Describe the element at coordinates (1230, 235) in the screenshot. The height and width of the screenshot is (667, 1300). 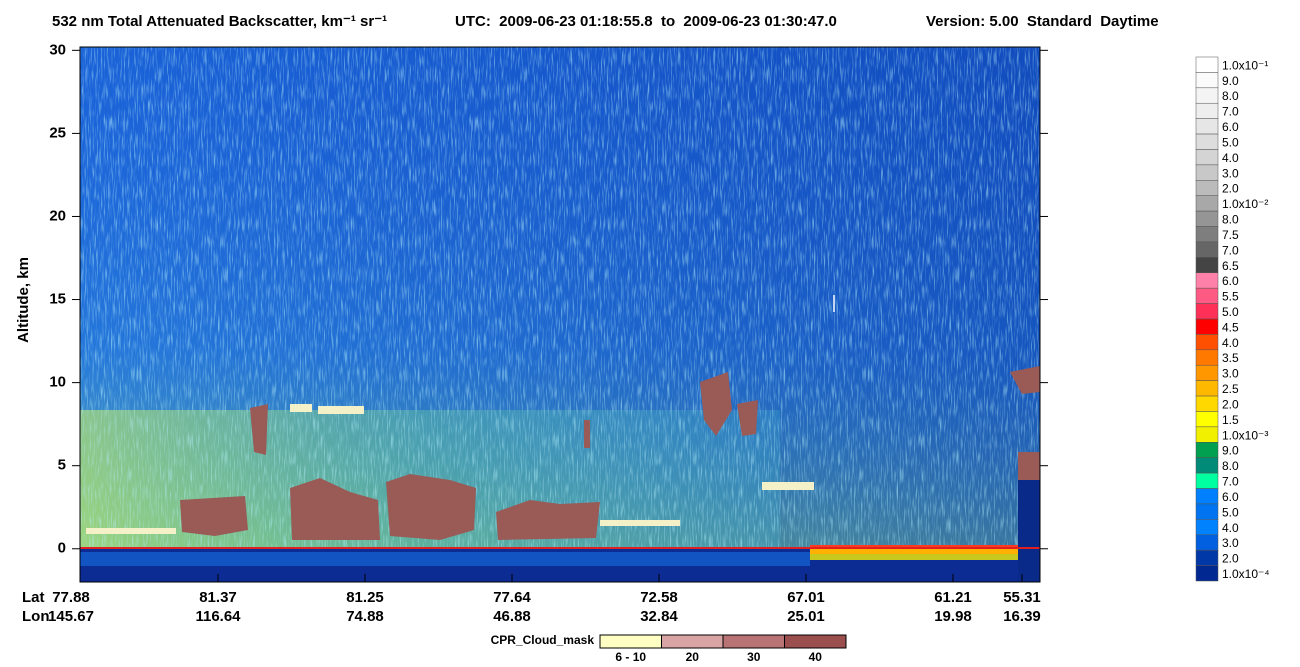
I see `colorbar-label: 7.5` at that location.